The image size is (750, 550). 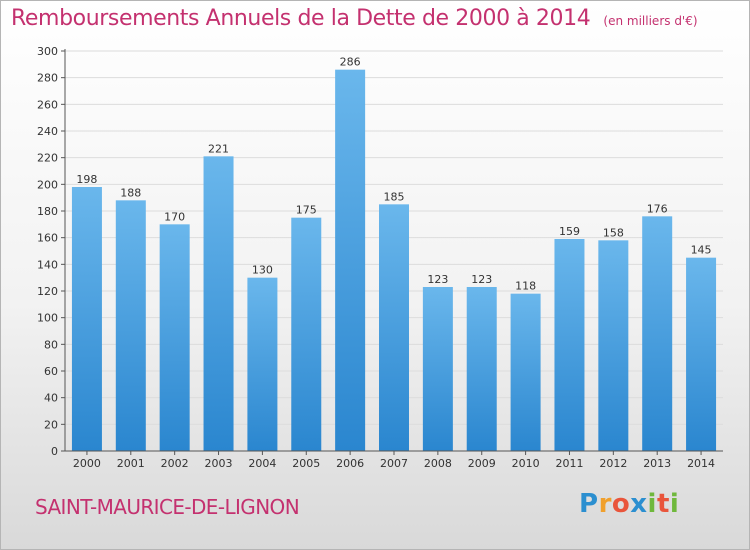 What do you see at coordinates (394, 463) in the screenshot?
I see `x-tick-label: 2007` at bounding box center [394, 463].